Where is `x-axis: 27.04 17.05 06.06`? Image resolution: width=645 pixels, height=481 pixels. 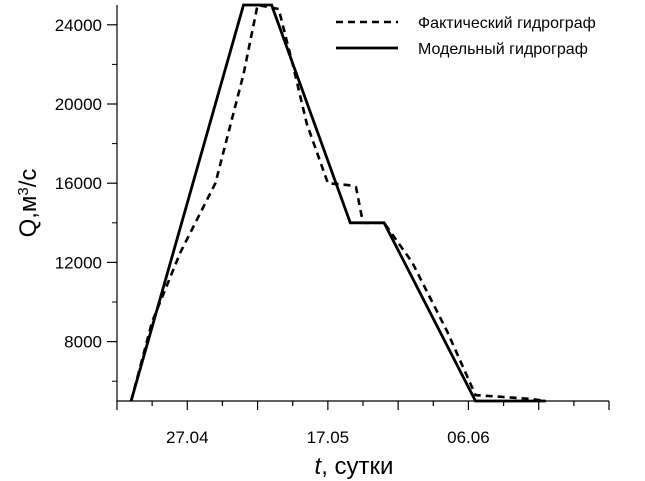
x-axis: 27.04 17.05 06.06 is located at coordinates (363, 423).